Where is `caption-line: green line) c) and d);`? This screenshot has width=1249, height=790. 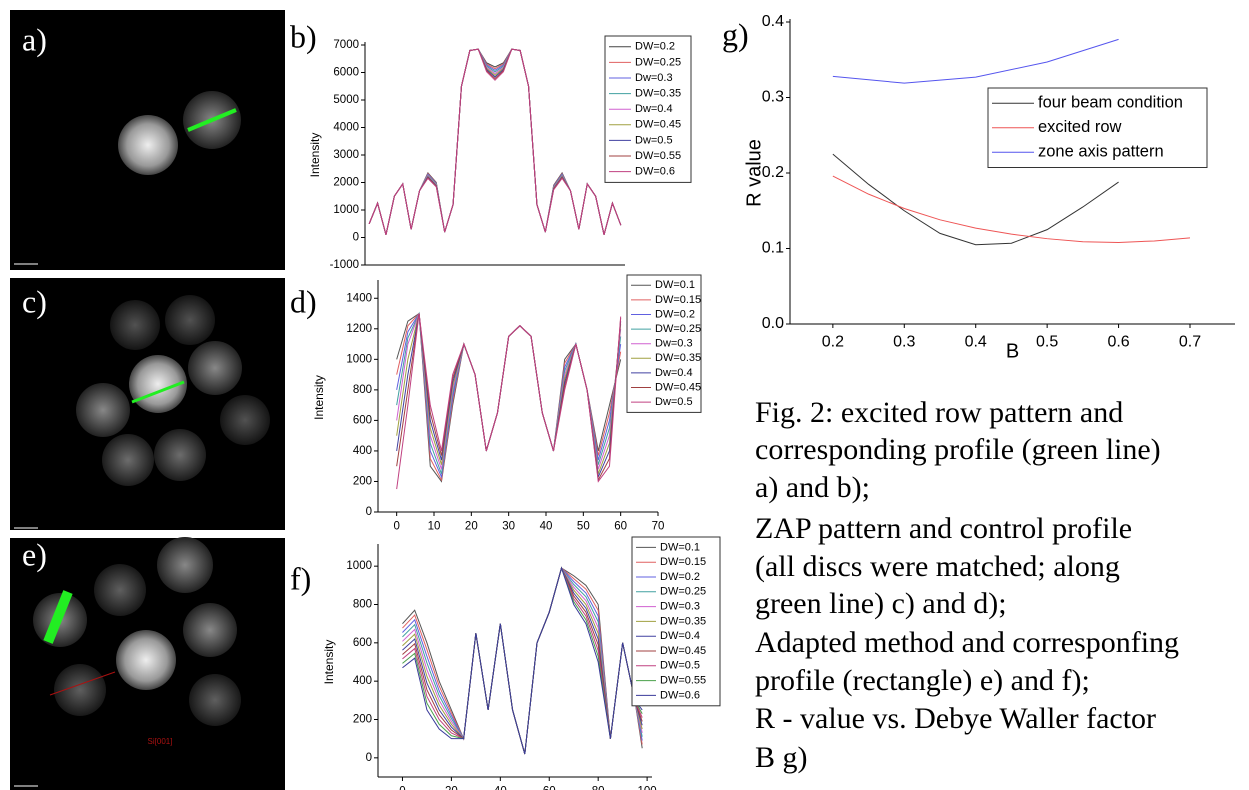 caption-line: green line) c) and d); is located at coordinates (881, 603).